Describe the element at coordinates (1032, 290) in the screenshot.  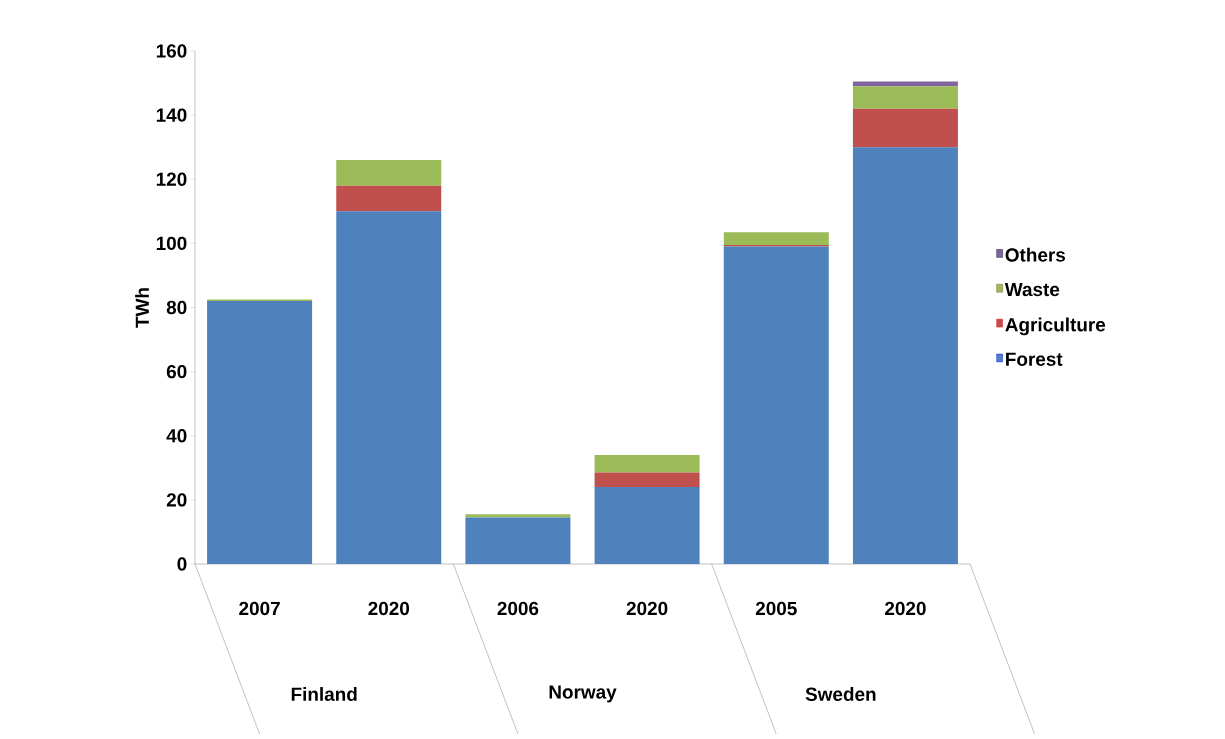
I see `legend-label: Waste` at that location.